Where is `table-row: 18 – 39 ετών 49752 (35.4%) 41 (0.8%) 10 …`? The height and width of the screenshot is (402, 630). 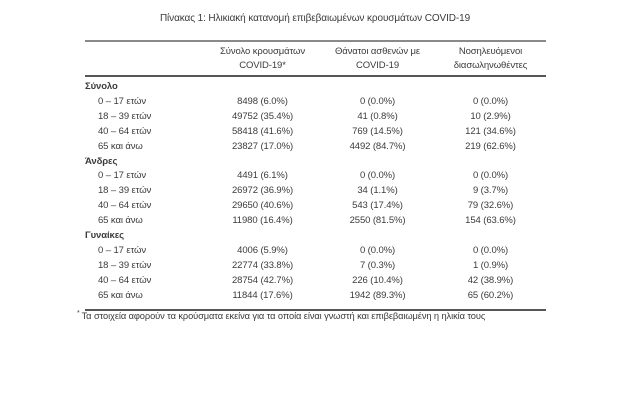
table-row: 18 – 39 ετών 49752 (35.4%) 41 (0.8%) 10 … is located at coordinates (315, 117).